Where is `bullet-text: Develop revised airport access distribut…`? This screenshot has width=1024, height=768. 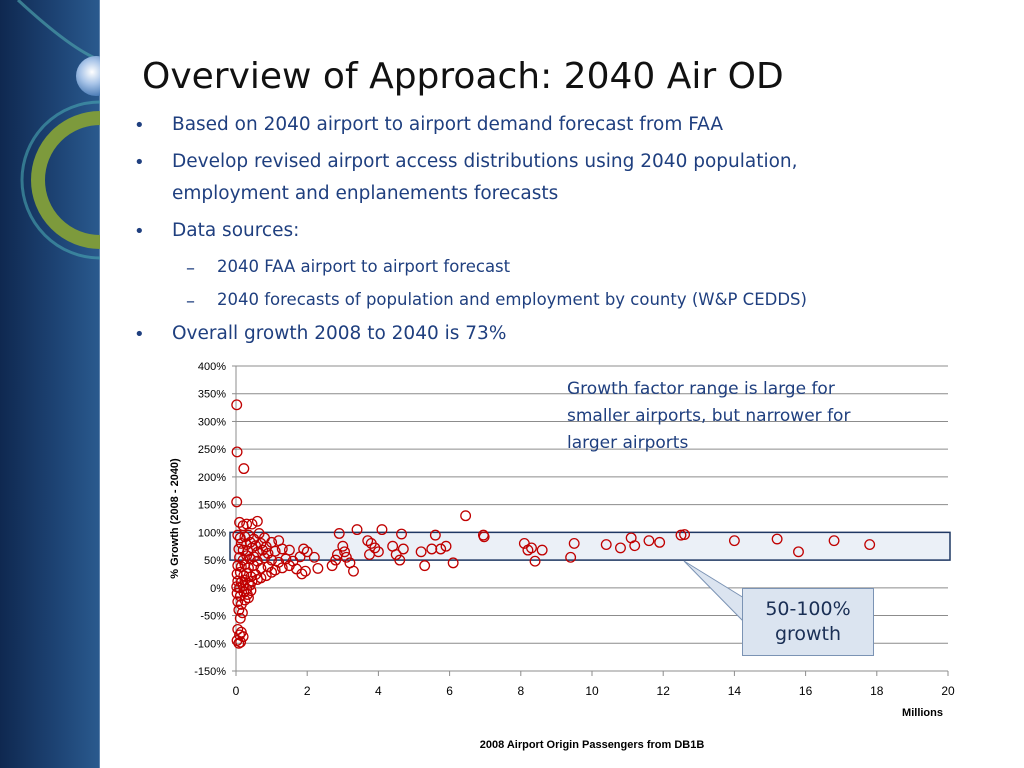 bullet-text: Develop revised airport access distribut… is located at coordinates (485, 161).